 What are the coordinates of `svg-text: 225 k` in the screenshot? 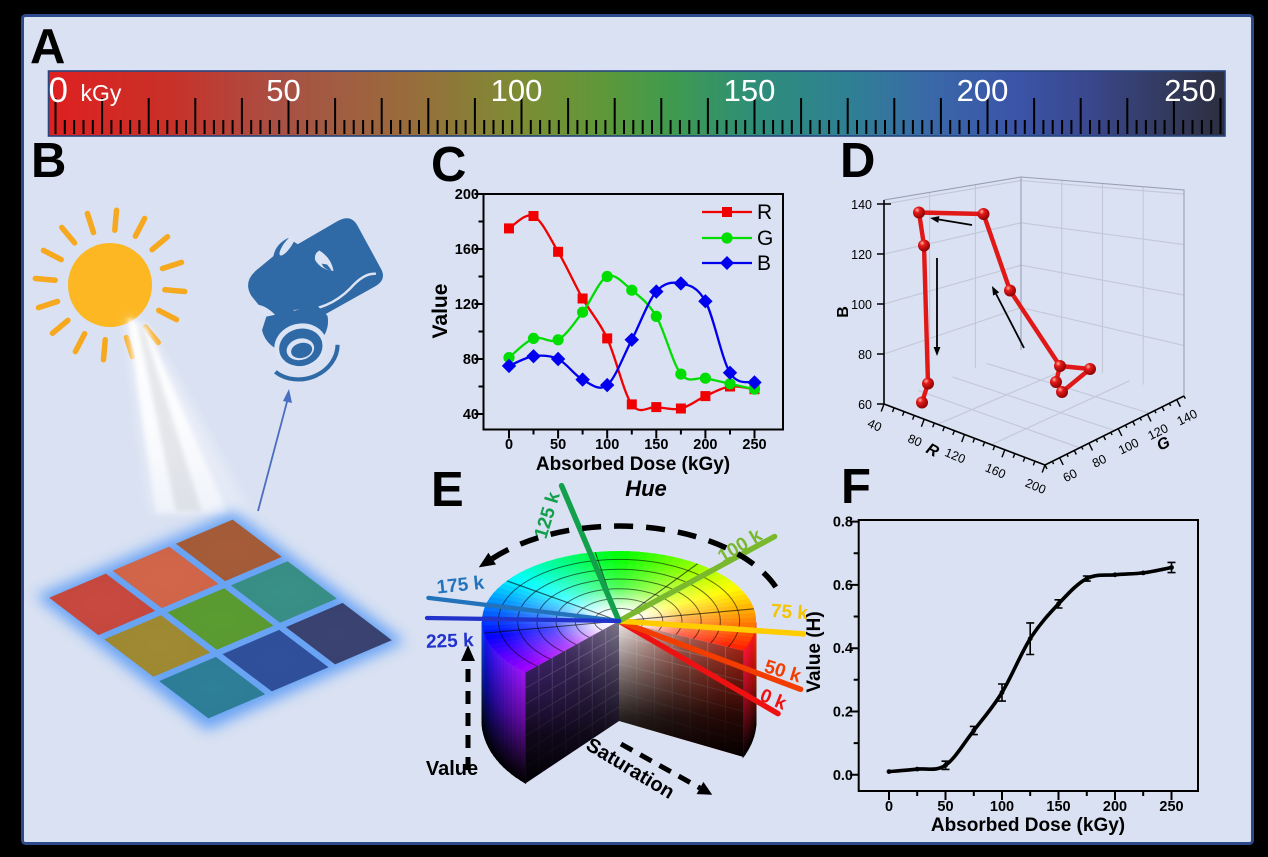 It's located at (450, 641).